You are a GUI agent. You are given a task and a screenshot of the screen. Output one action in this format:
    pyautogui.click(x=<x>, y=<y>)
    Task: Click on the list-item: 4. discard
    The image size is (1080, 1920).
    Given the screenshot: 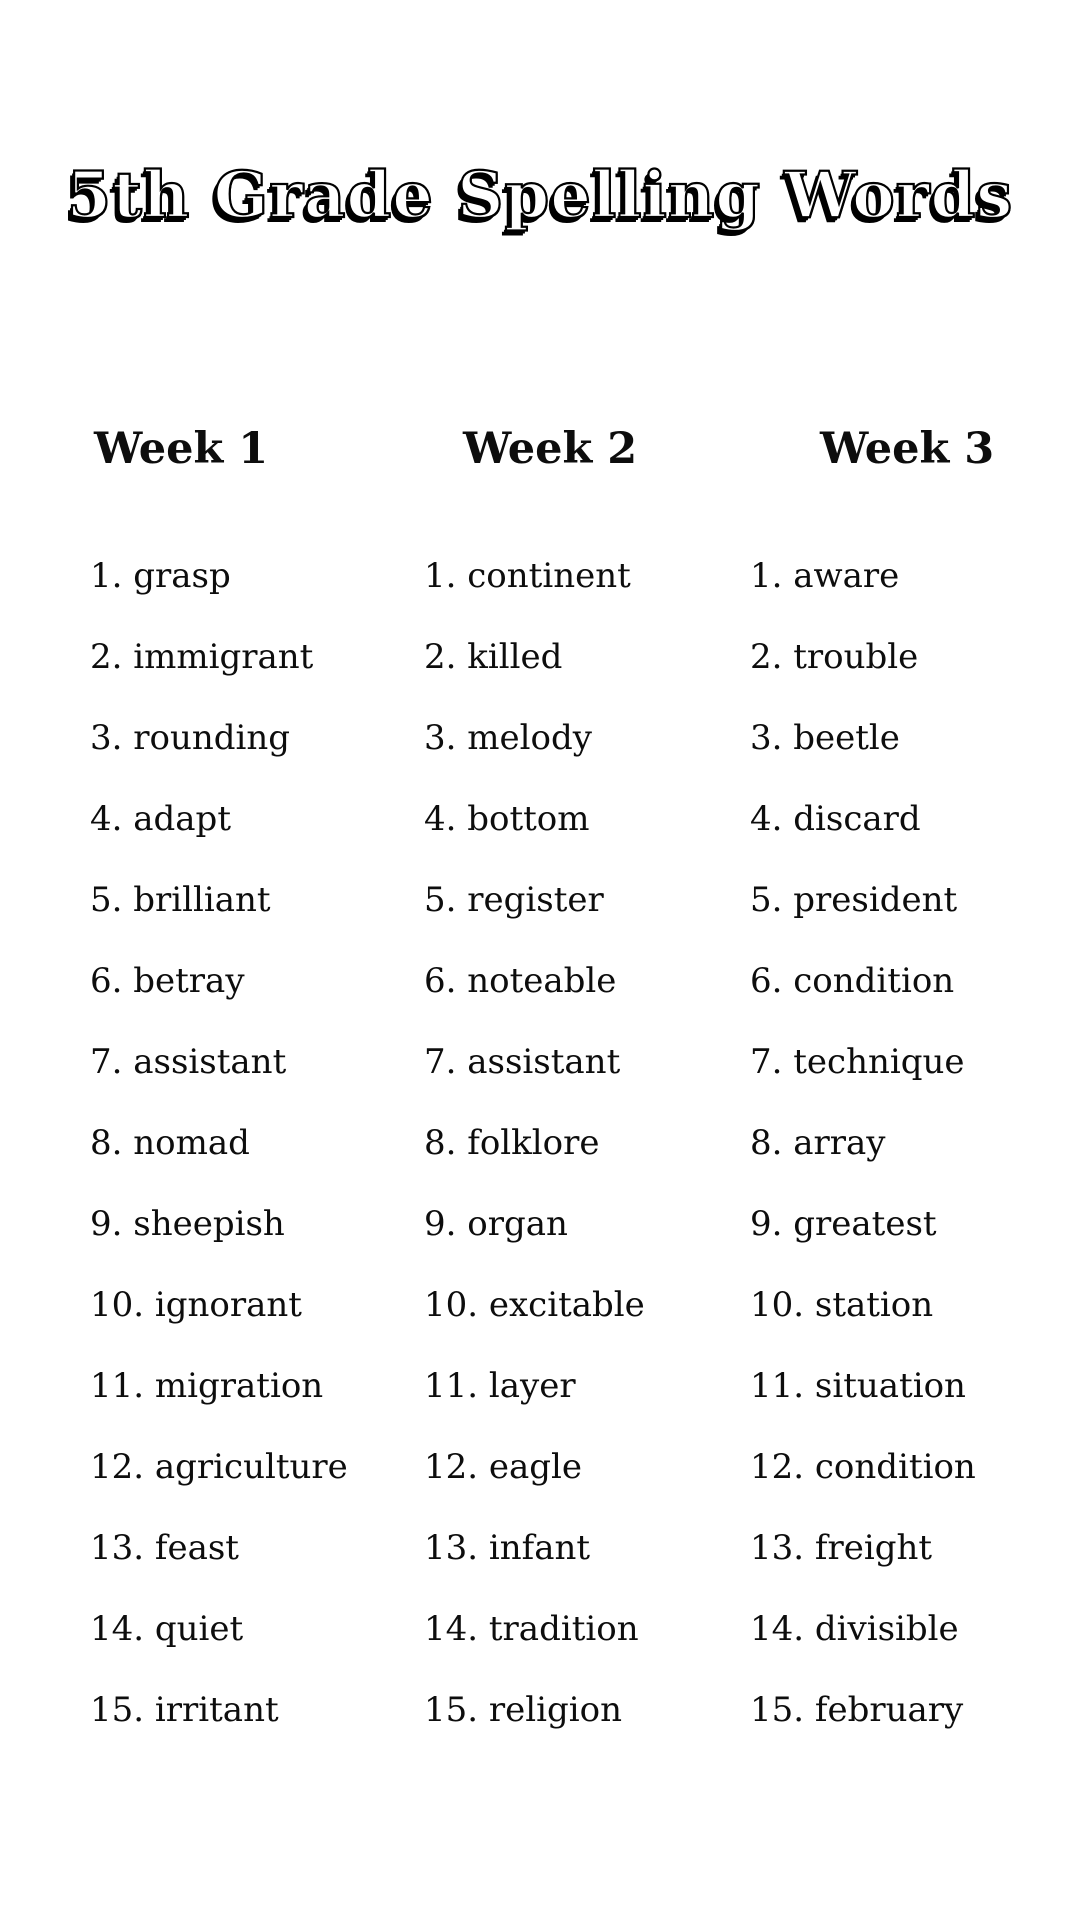 What is the action you would take?
    pyautogui.click(x=835, y=819)
    